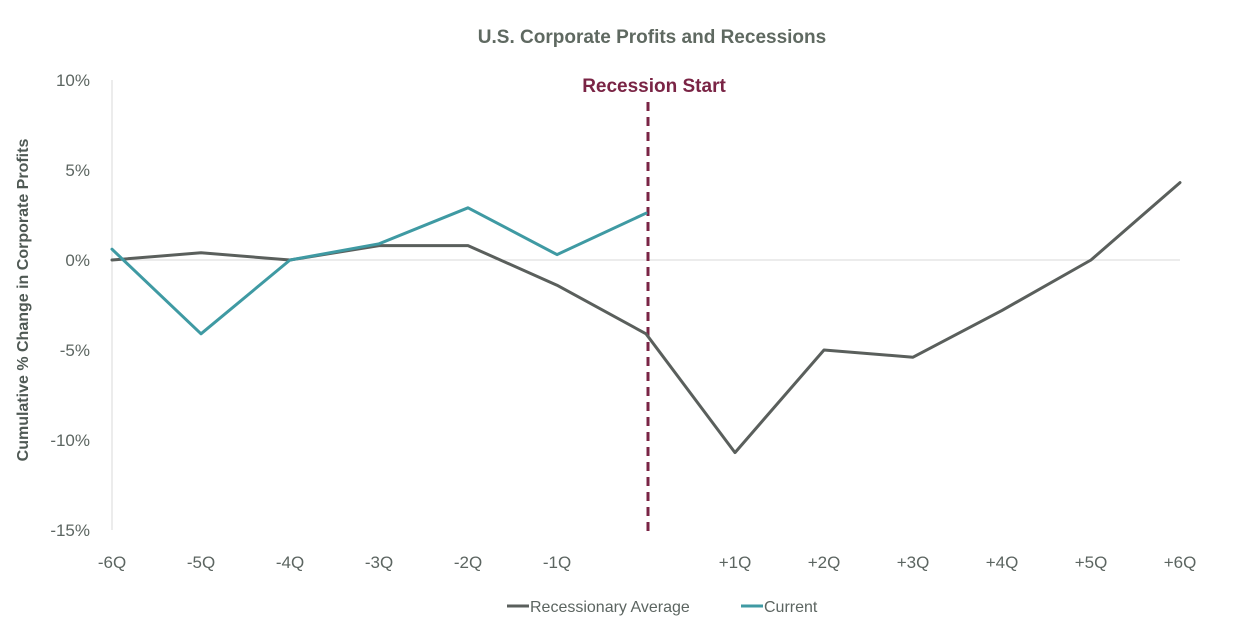 The height and width of the screenshot is (635, 1258). Describe the element at coordinates (652, 37) in the screenshot. I see `chart-title: U.S. Corporate Profits and Recessions` at that location.